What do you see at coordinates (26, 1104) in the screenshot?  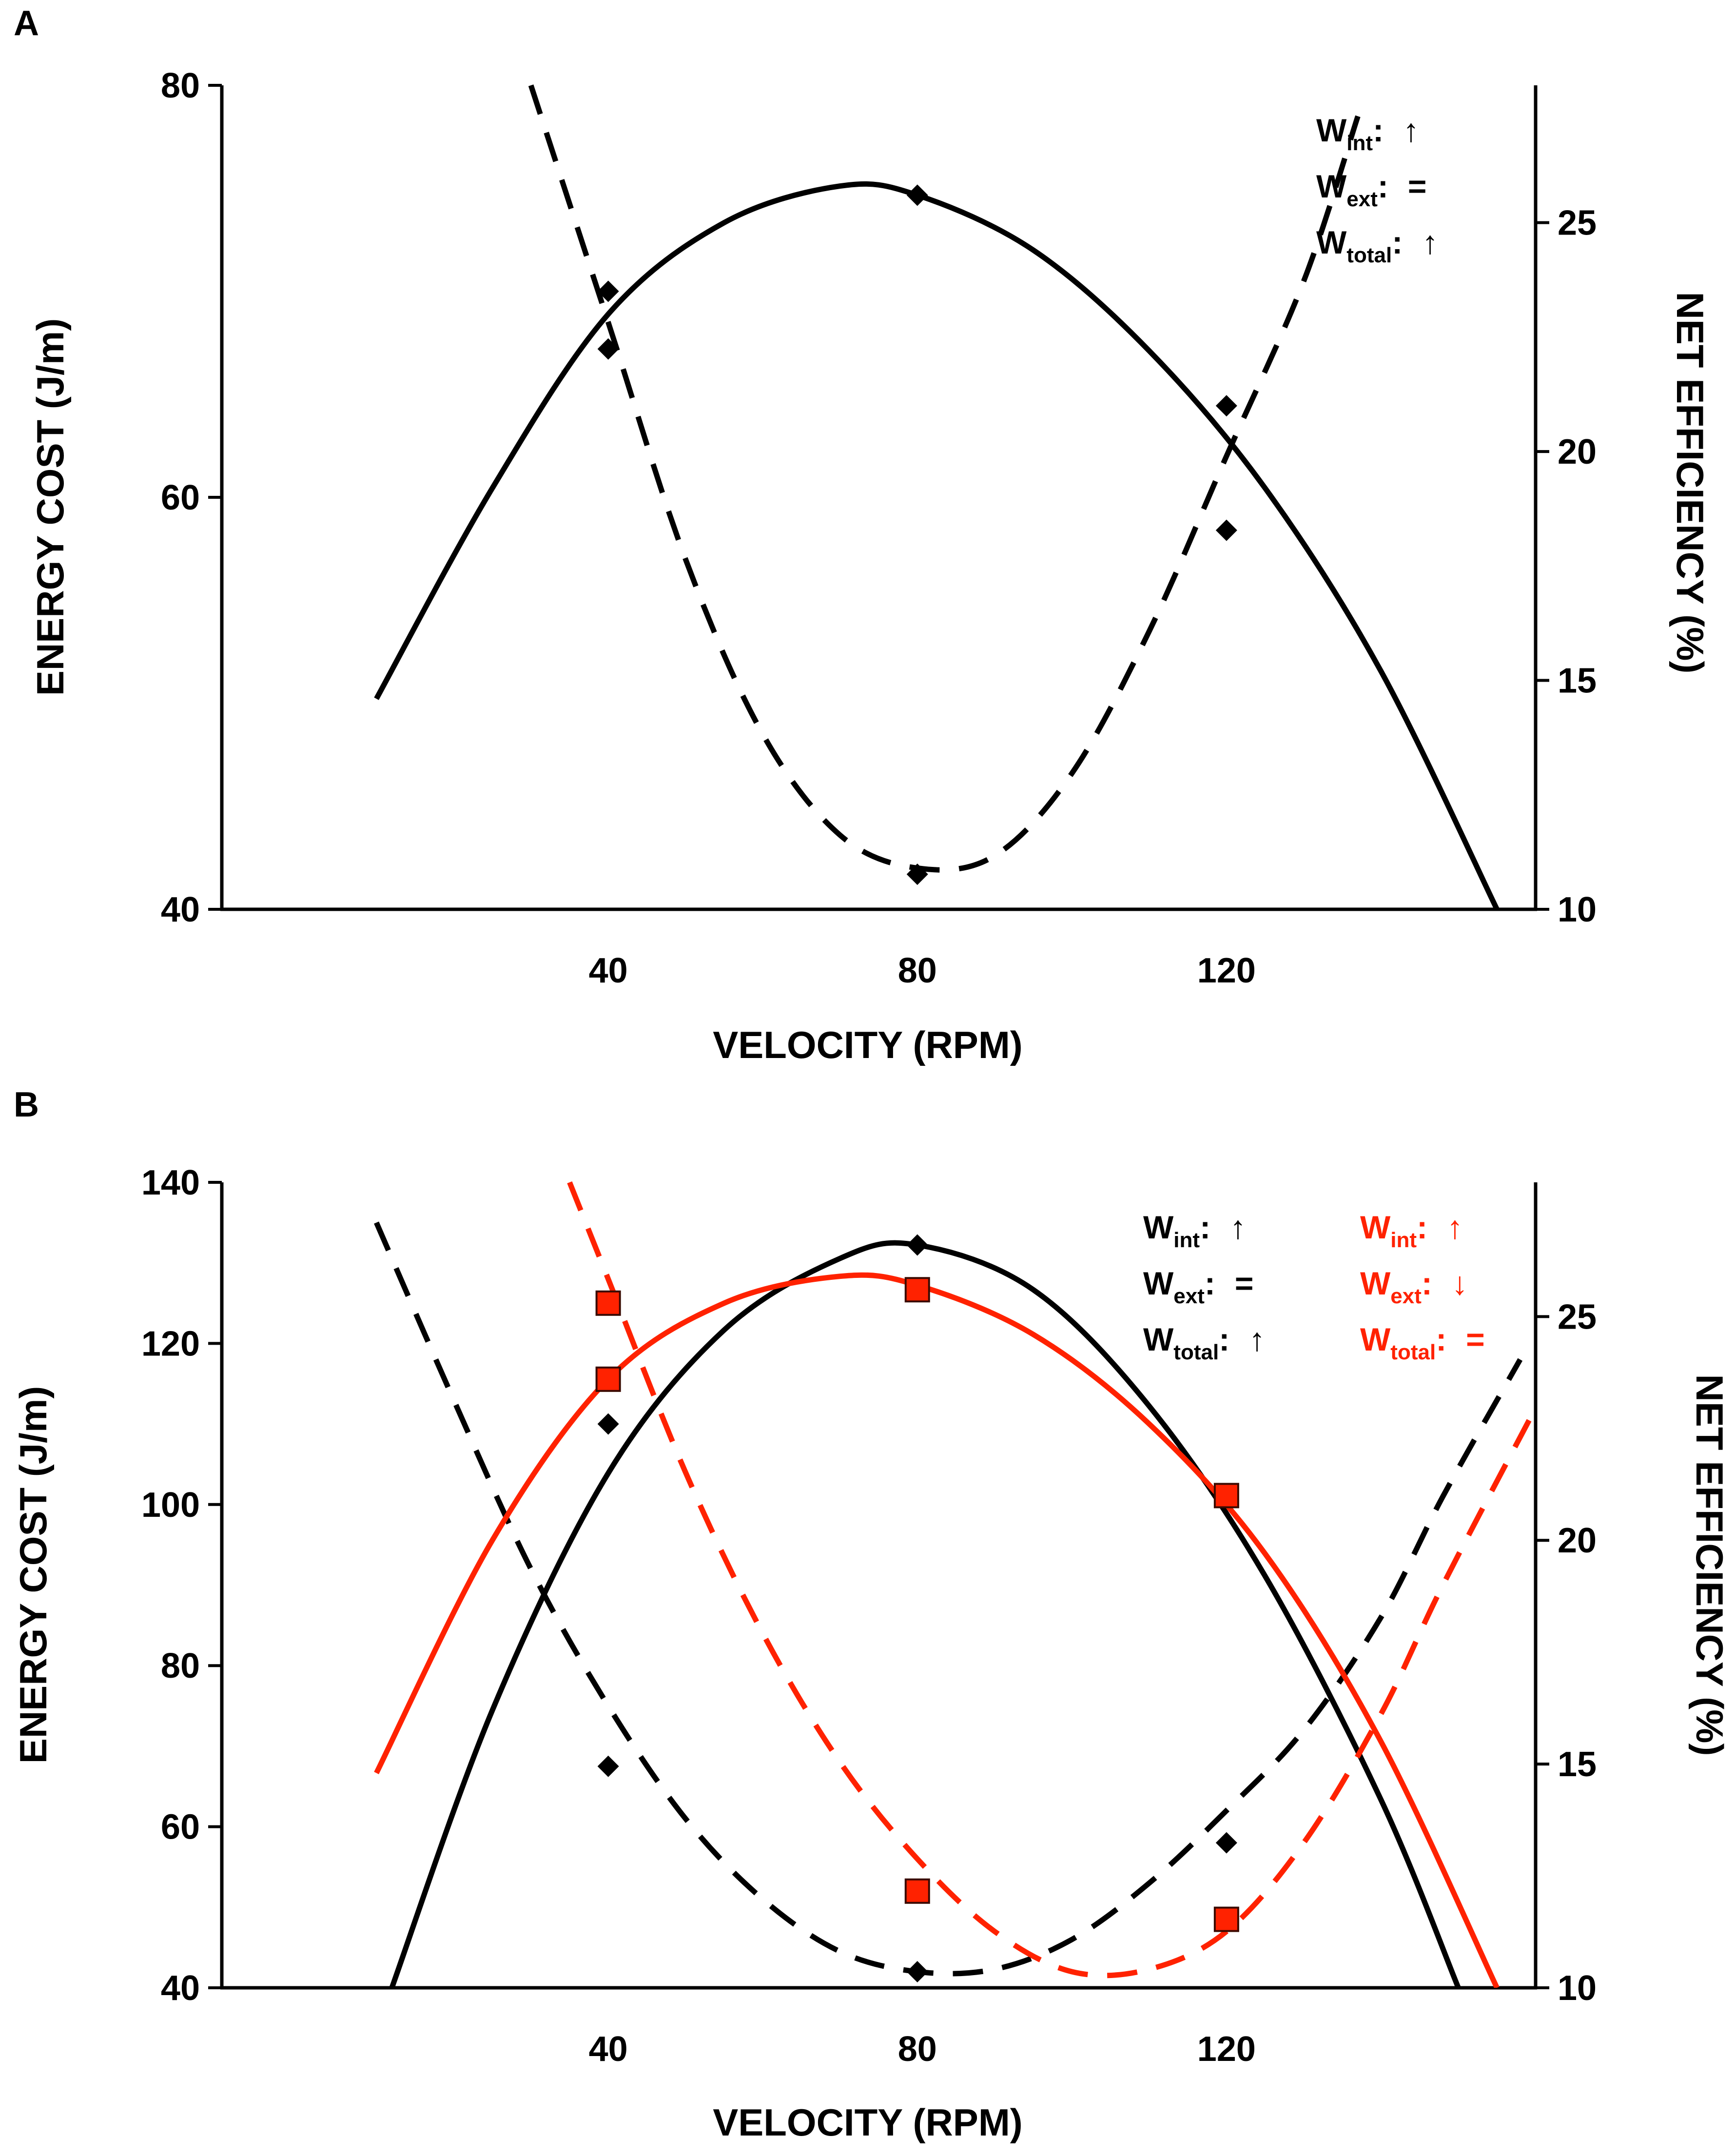 I see `panel-label-b: B` at bounding box center [26, 1104].